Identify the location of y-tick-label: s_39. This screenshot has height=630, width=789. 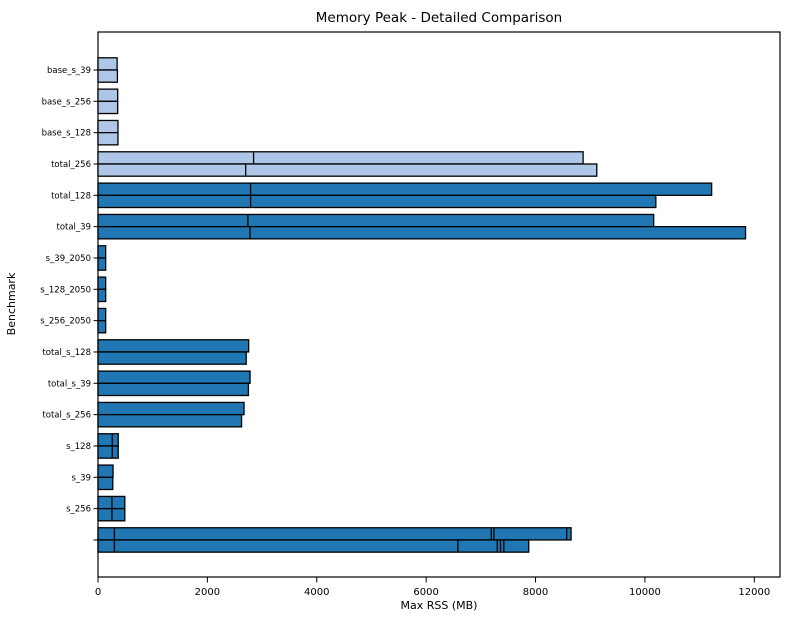
(82, 478).